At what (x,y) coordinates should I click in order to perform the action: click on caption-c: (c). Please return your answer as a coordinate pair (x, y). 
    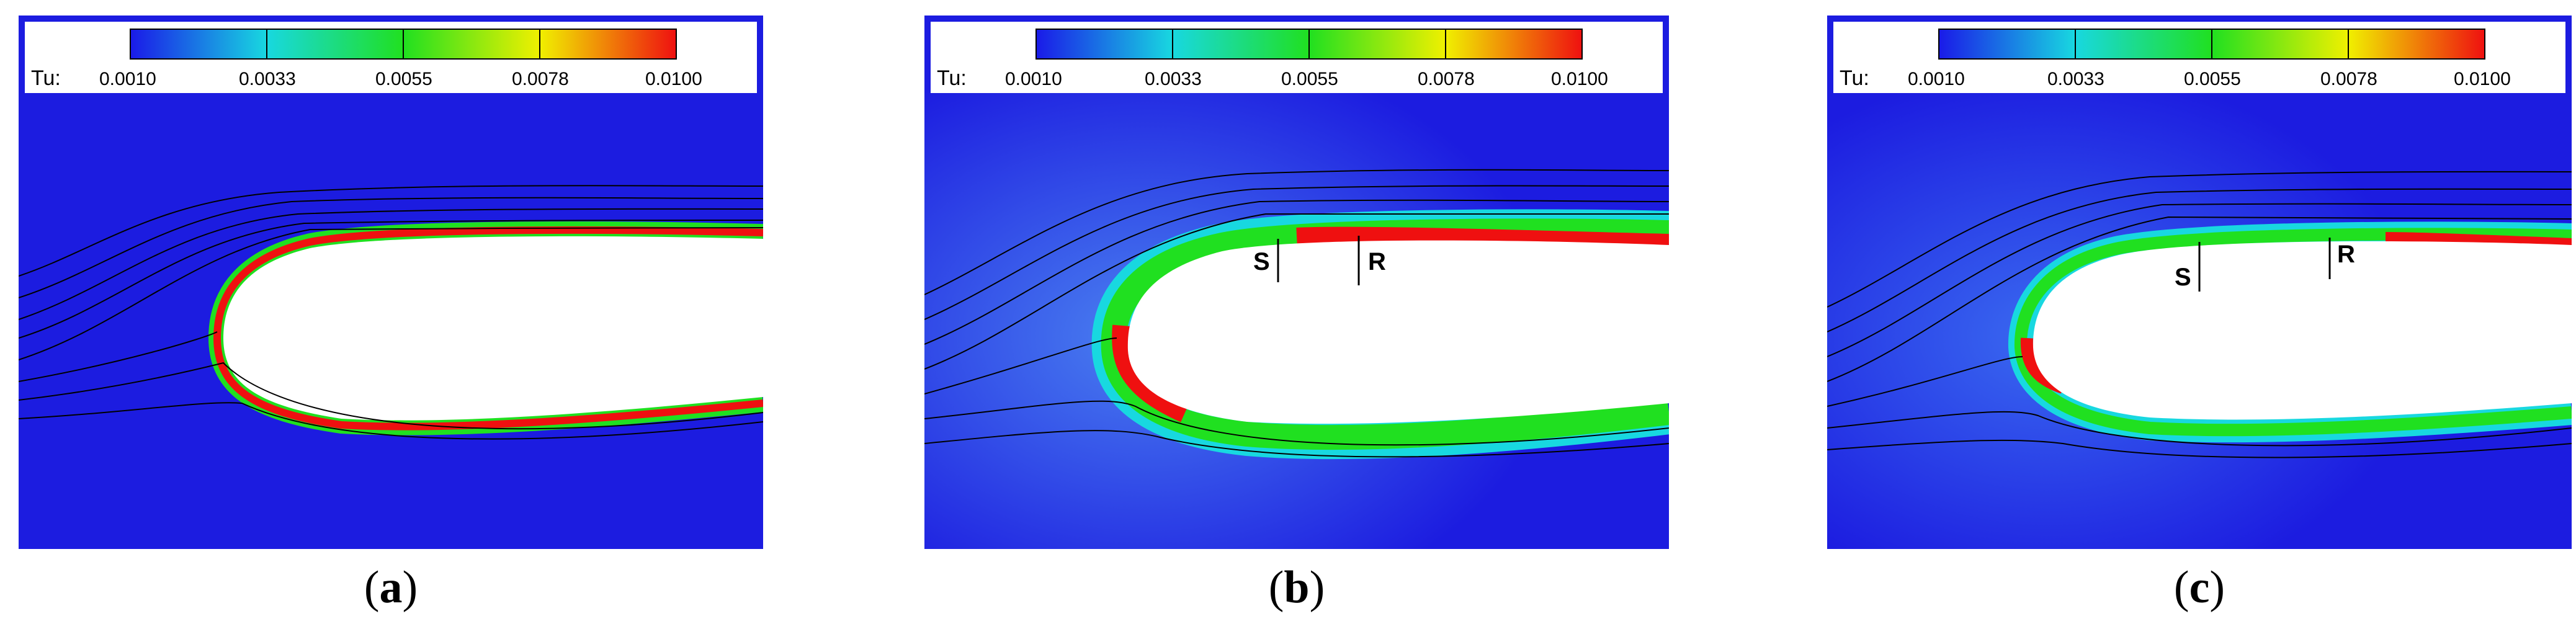
    Looking at the image, I should click on (2199, 587).